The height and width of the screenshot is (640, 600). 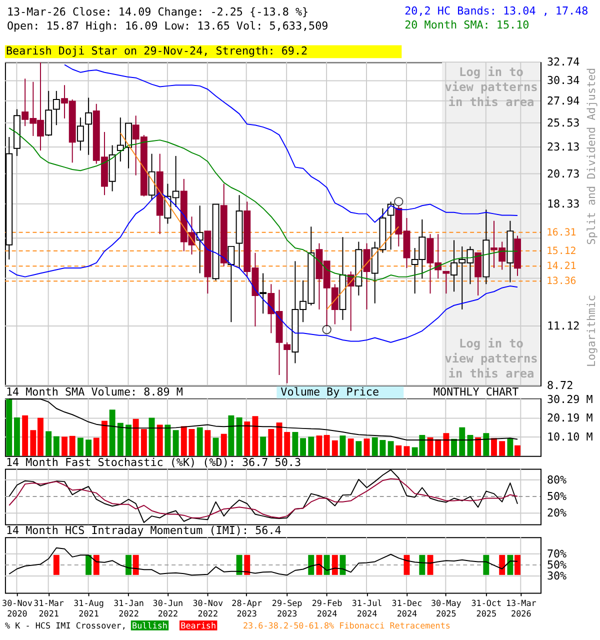 What do you see at coordinates (367, 608) in the screenshot?
I see `x-tick-label: 31-Jul 2024` at bounding box center [367, 608].